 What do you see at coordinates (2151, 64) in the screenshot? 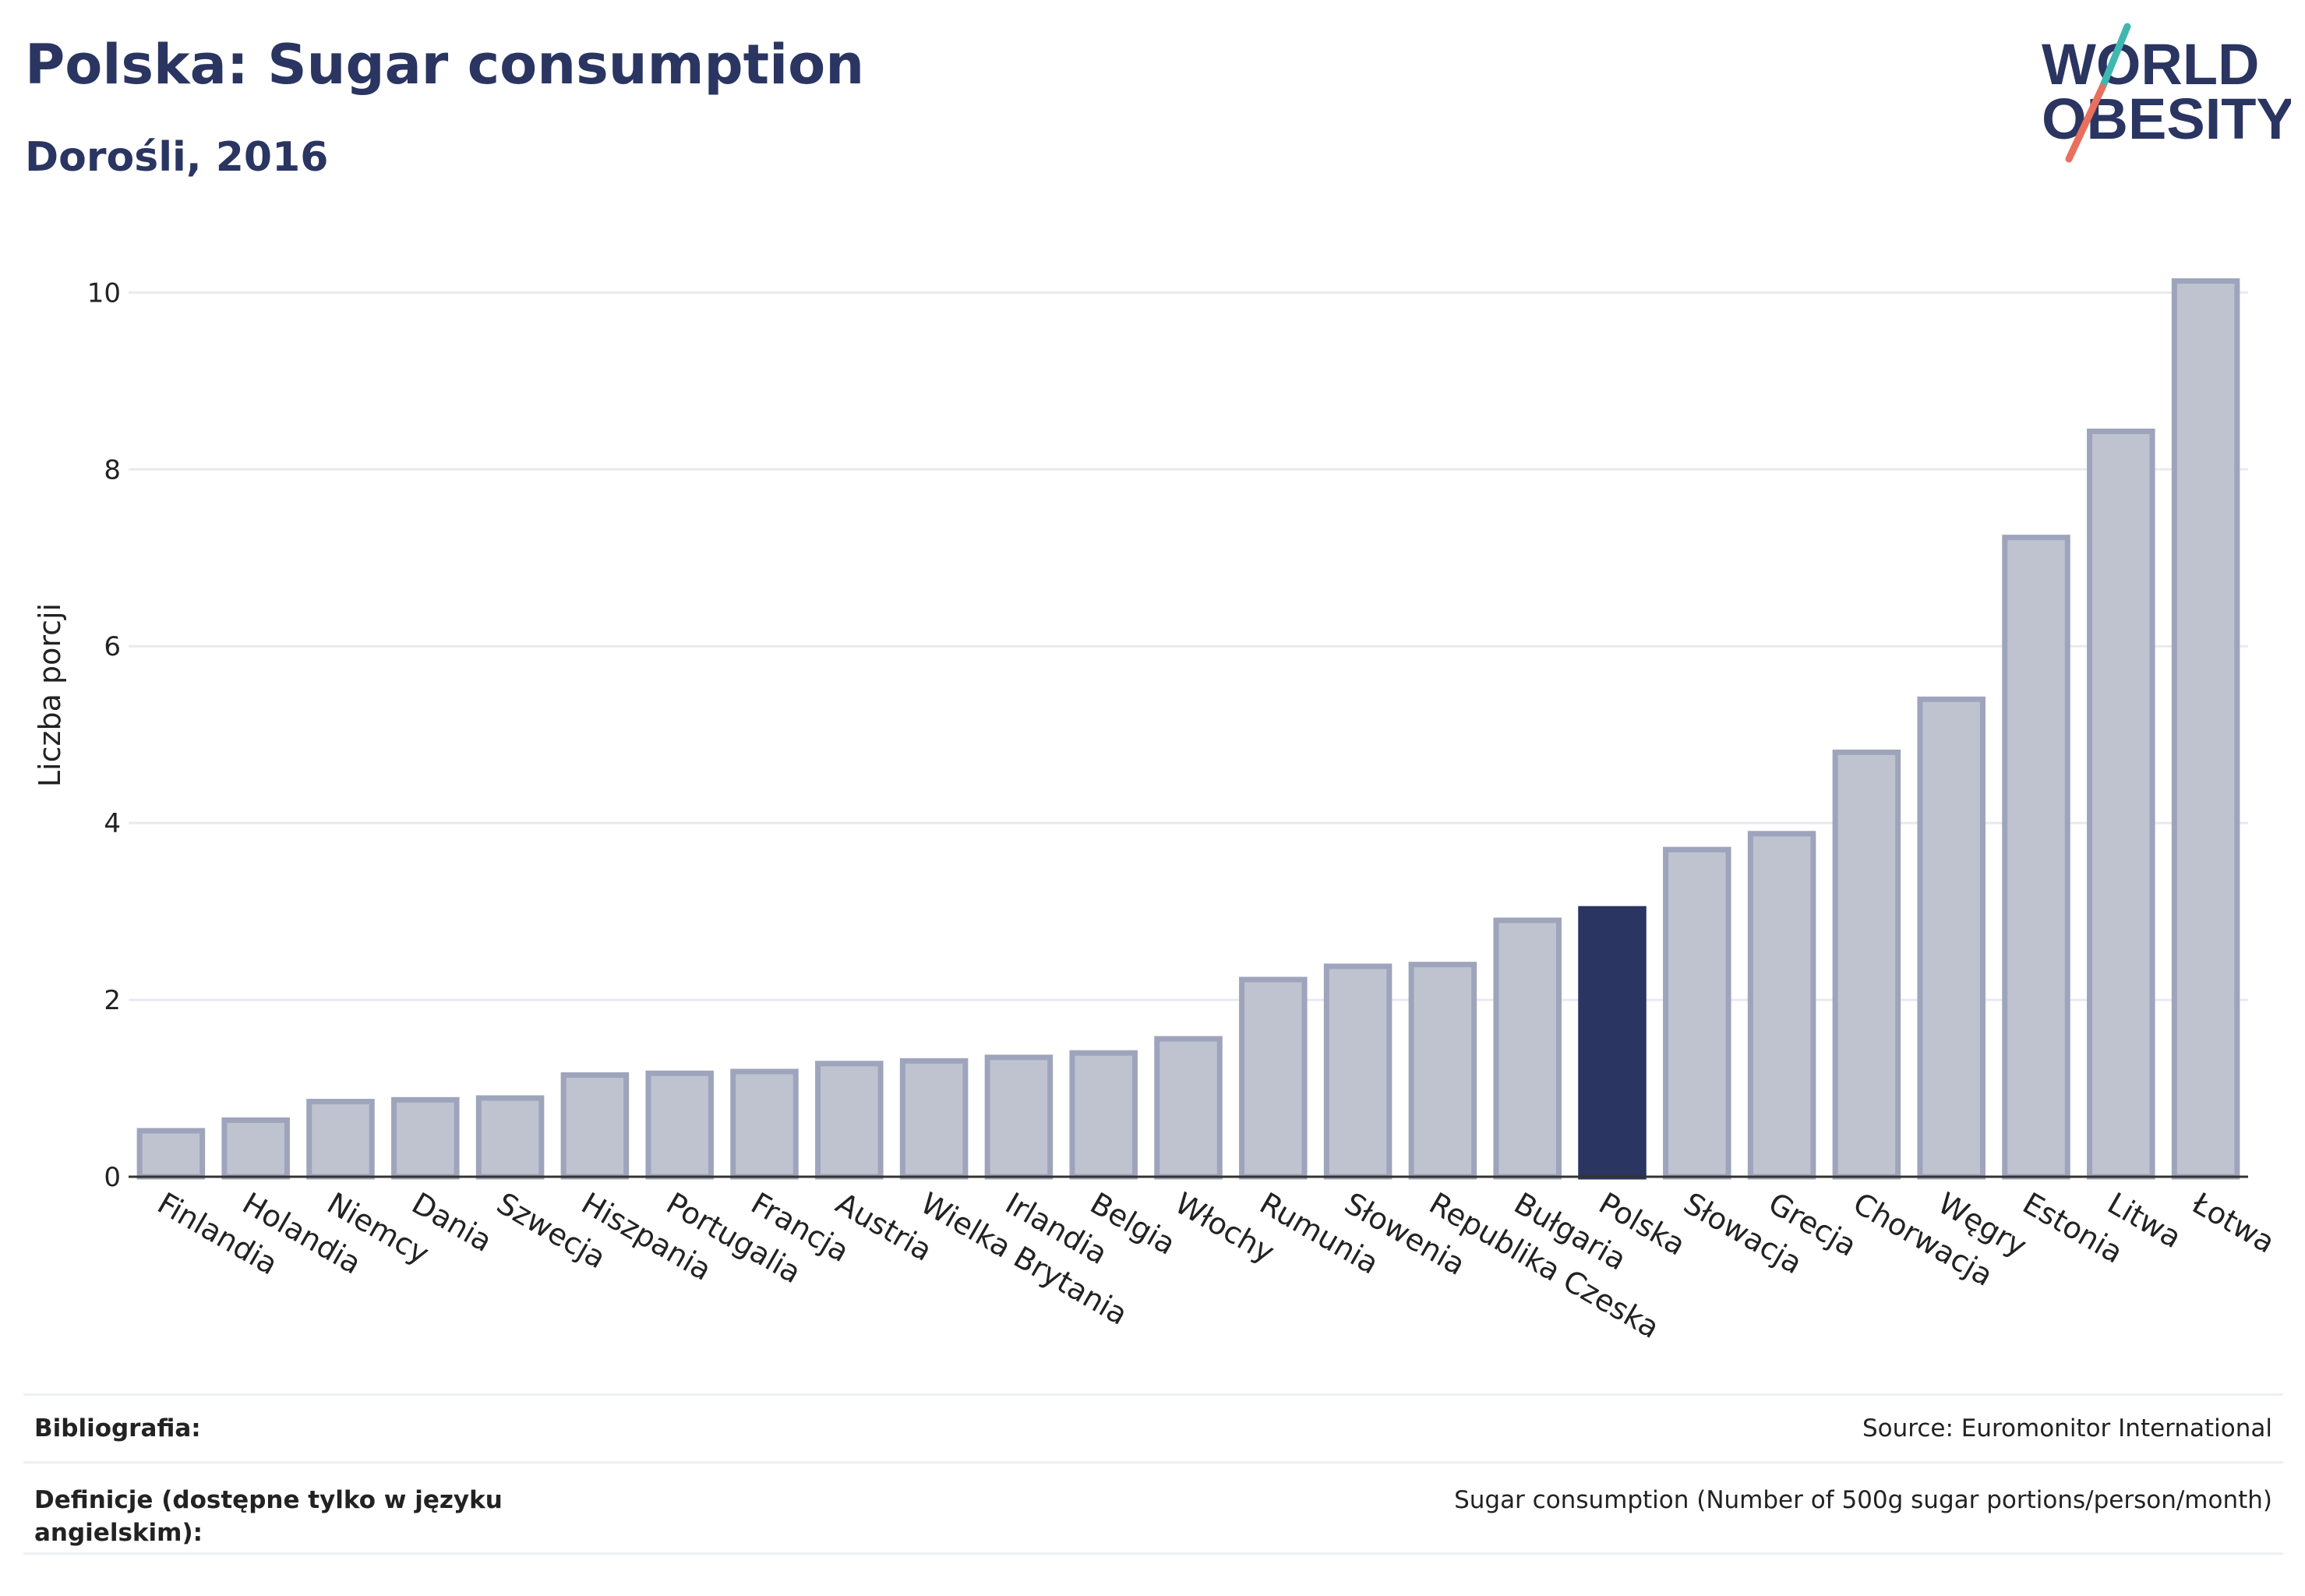
I see `logo-line1: WORLD` at bounding box center [2151, 64].